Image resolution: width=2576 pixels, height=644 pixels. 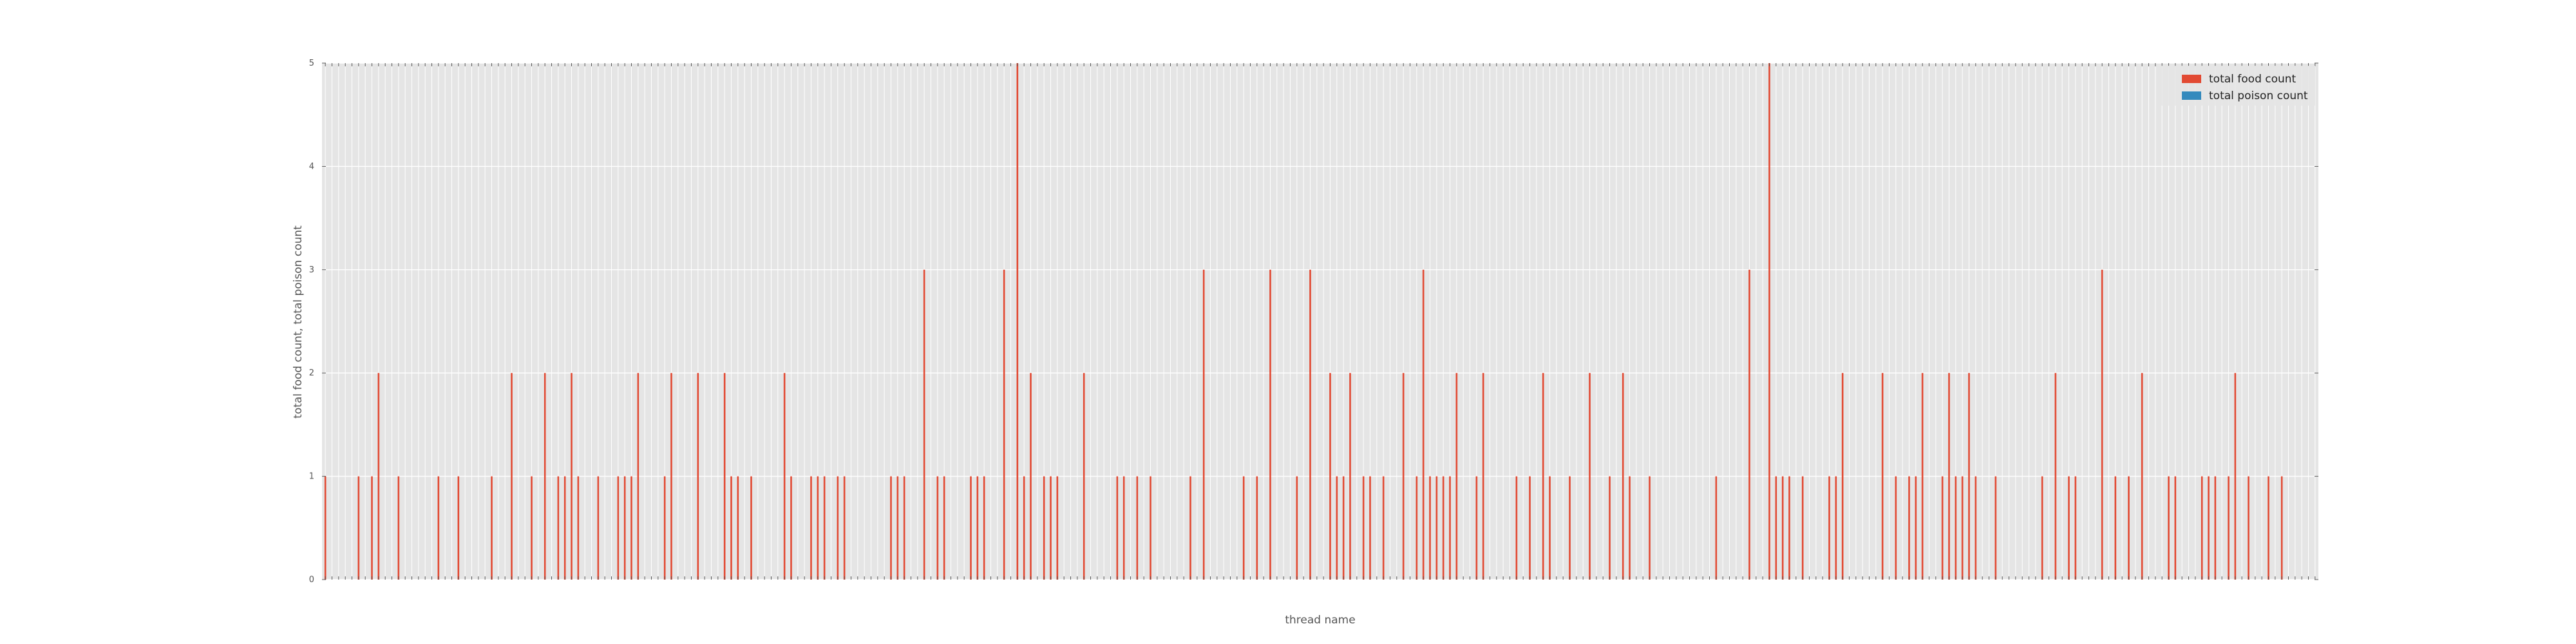 I want to click on y-tick-label: 5, so click(x=311, y=64).